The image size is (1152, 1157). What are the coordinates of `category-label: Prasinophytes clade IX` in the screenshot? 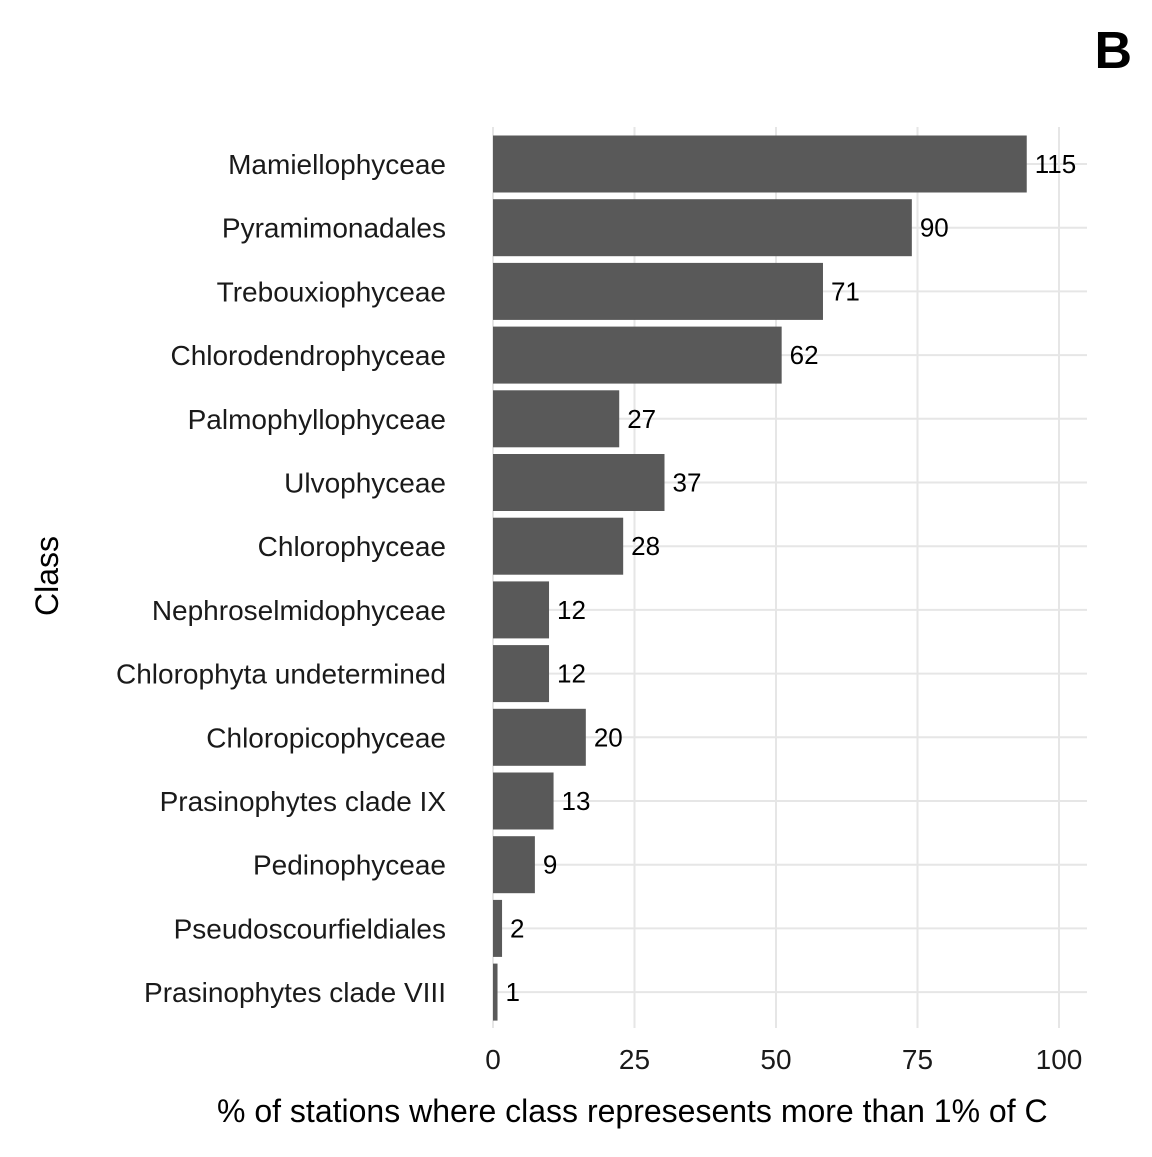 It's located at (303, 801).